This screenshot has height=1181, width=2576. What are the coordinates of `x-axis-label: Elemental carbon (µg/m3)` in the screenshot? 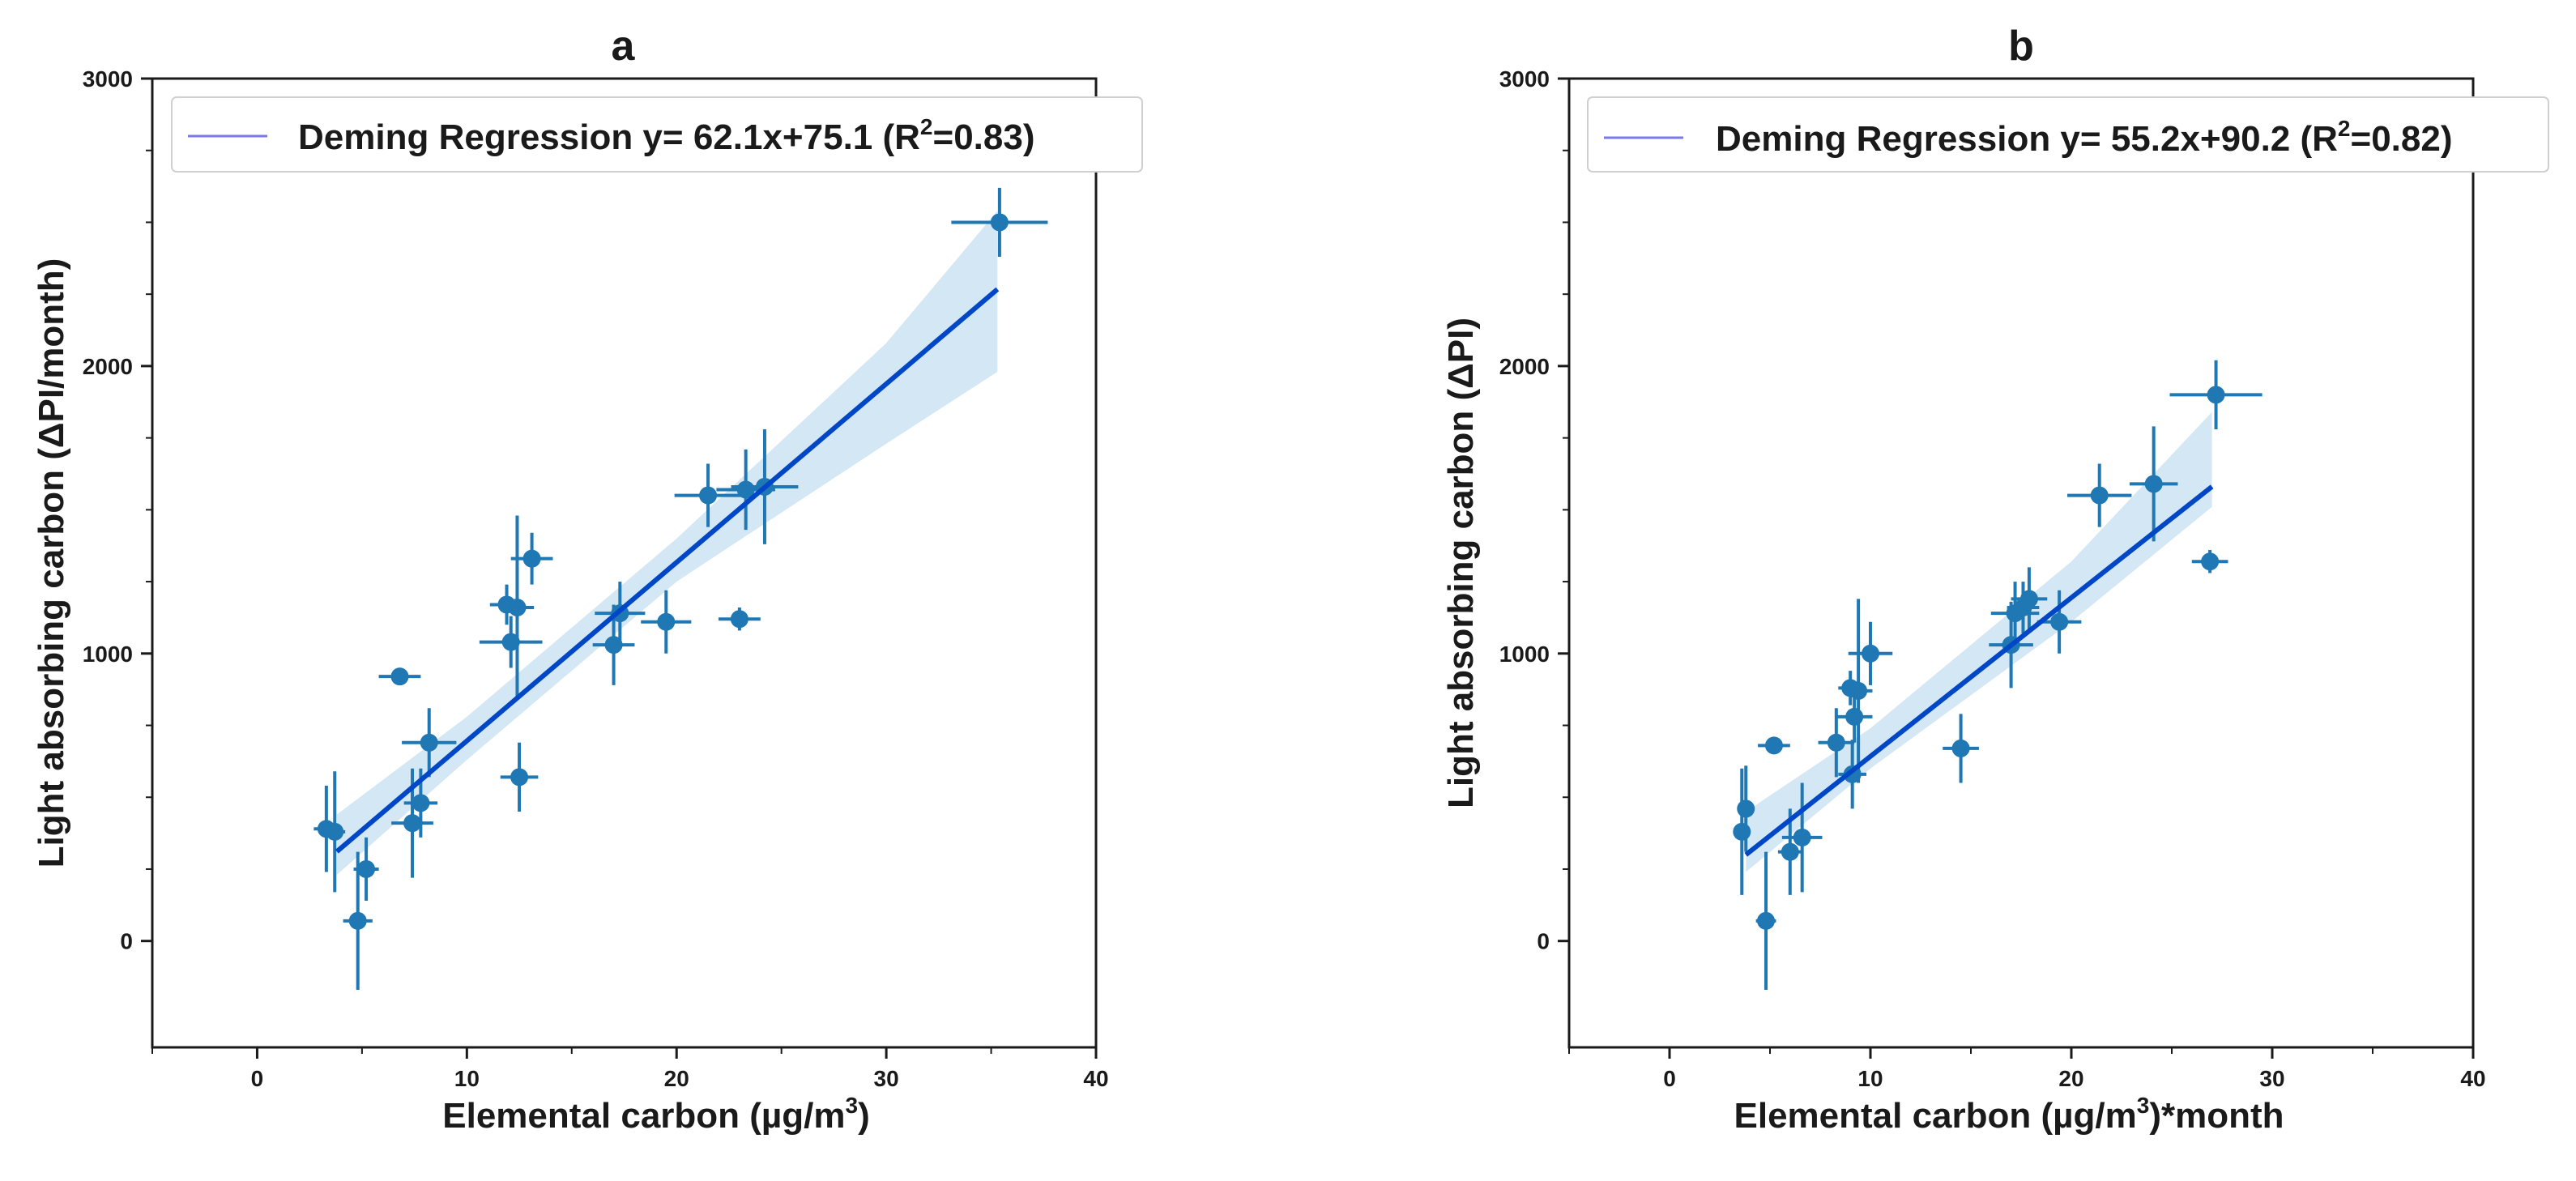 It's located at (655, 1114).